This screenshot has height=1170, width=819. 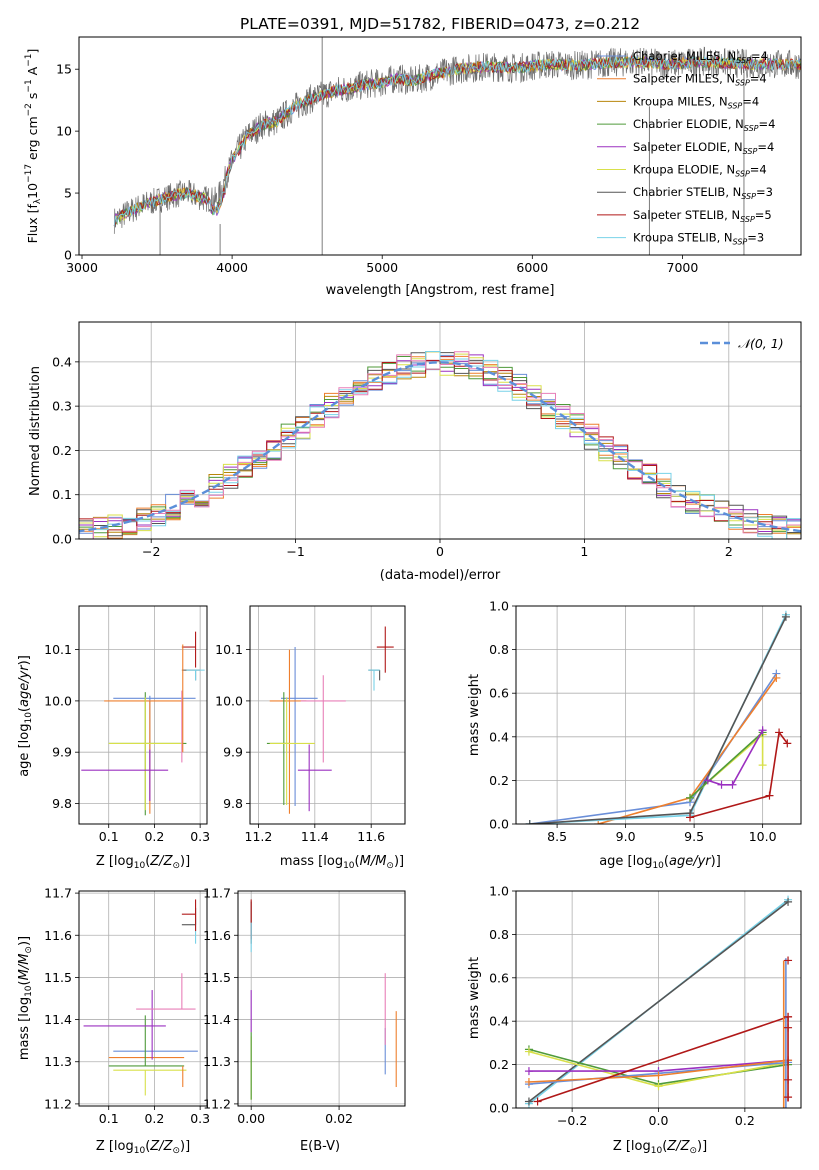 I want to click on y-tick-label: 10.0, so click(x=58, y=700).